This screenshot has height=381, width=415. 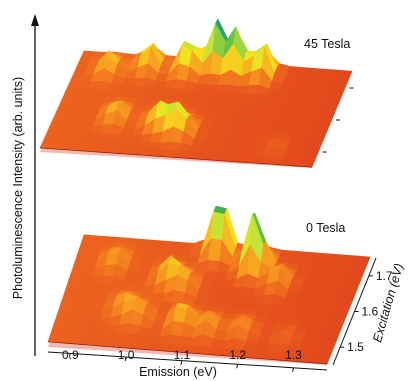 I want to click on excitation-tick-label: 1.7, so click(x=384, y=276).